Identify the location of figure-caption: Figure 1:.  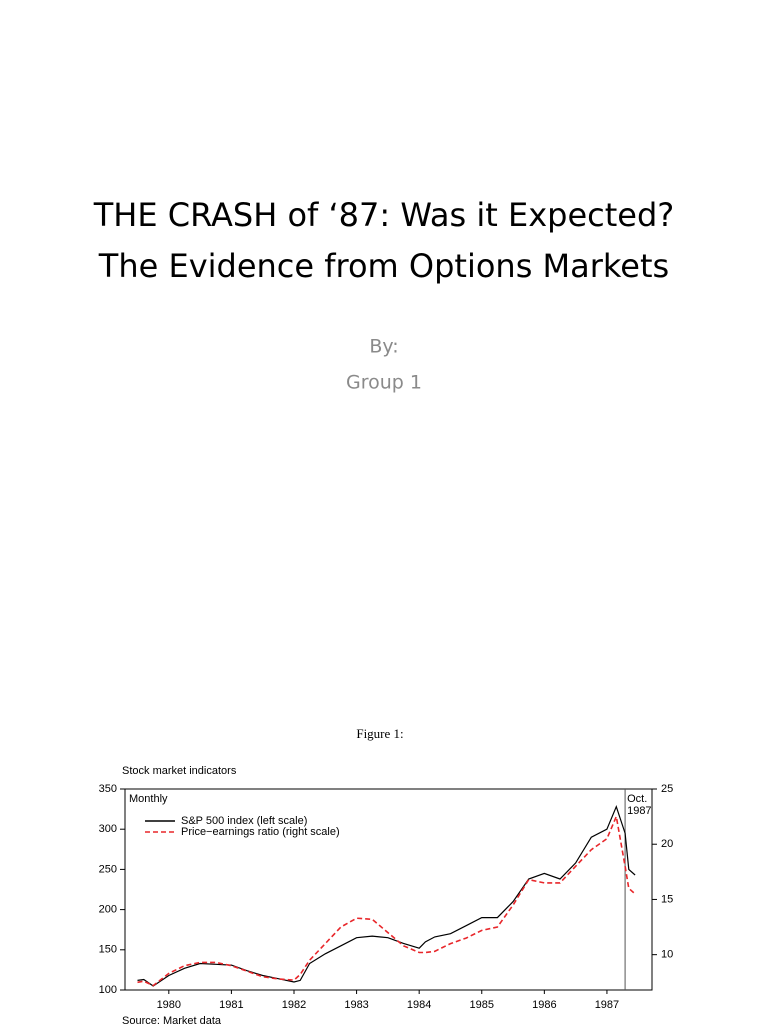
(379, 733).